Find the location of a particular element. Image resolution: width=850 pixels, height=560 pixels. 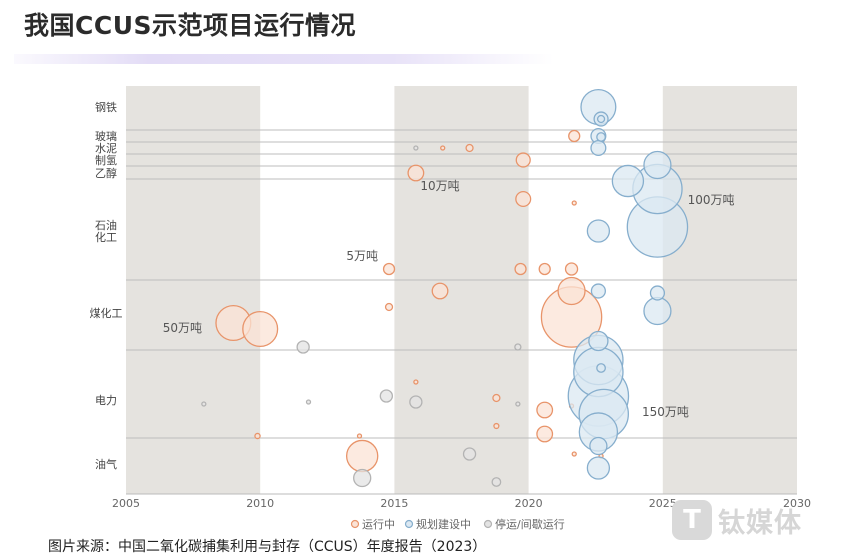

category-label-petrochem: 化工 is located at coordinates (106, 237).